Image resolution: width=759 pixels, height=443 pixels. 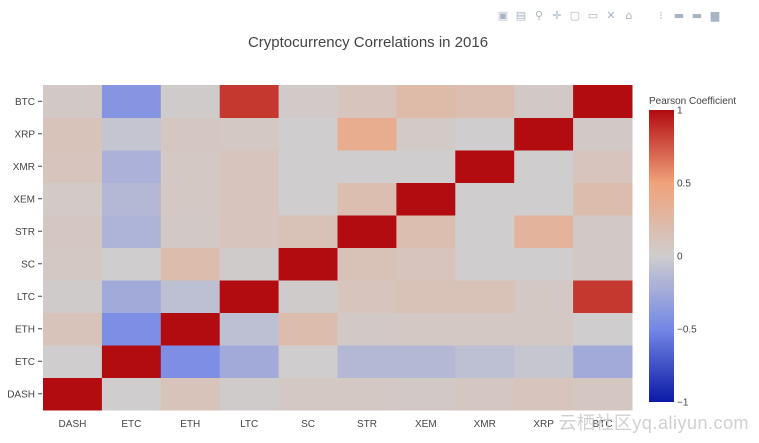 I want to click on heatmap-cell-ltc-xem, so click(x=426, y=296).